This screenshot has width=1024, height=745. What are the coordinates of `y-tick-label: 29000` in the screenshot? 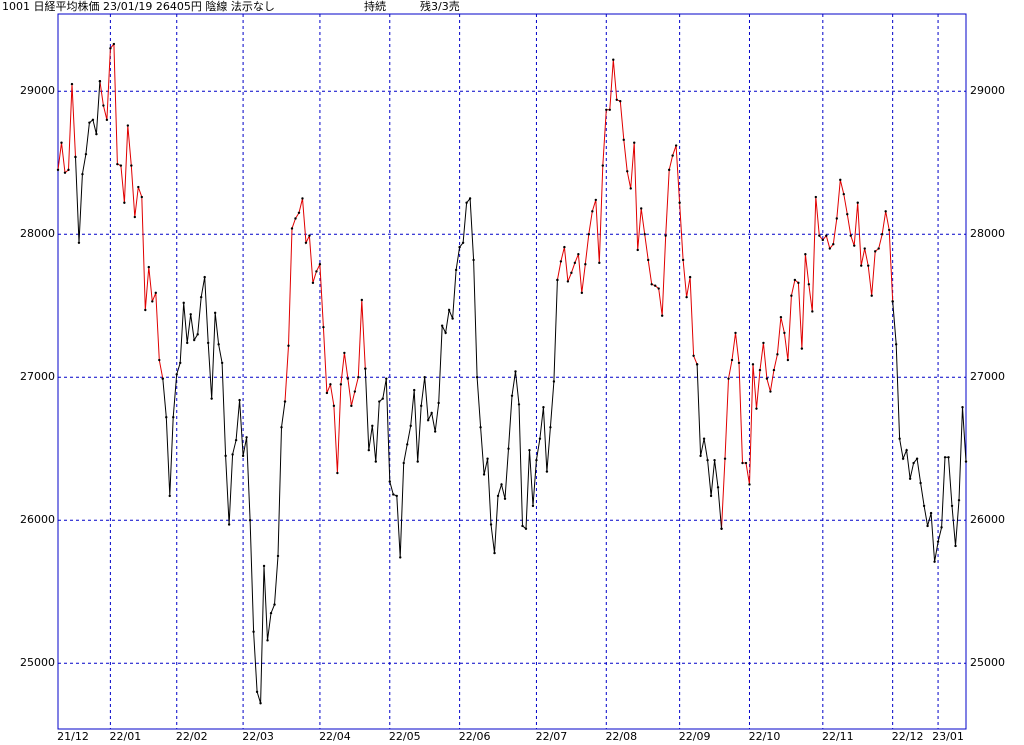 It's located at (37, 90).